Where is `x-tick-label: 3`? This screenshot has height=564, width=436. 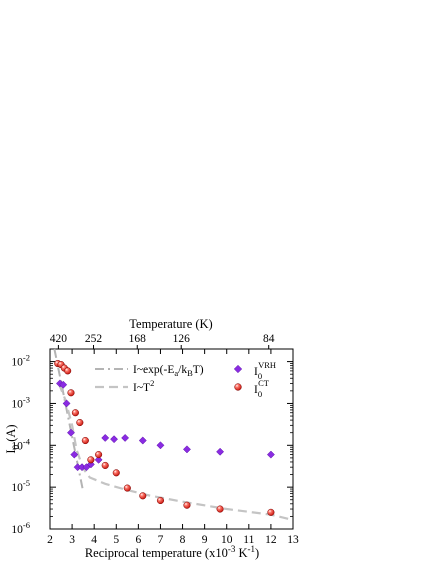
x-tick-label: 3 is located at coordinates (72, 540).